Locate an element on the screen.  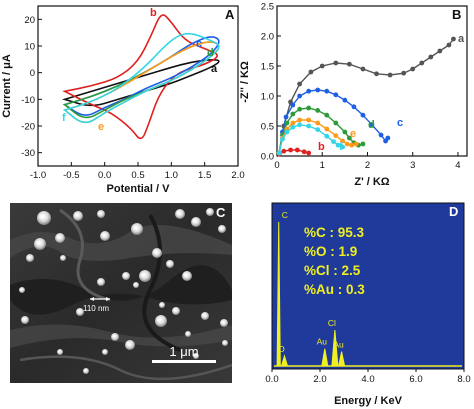
panel-a-xtick-label: 1.5 is located at coordinates (204, 175).